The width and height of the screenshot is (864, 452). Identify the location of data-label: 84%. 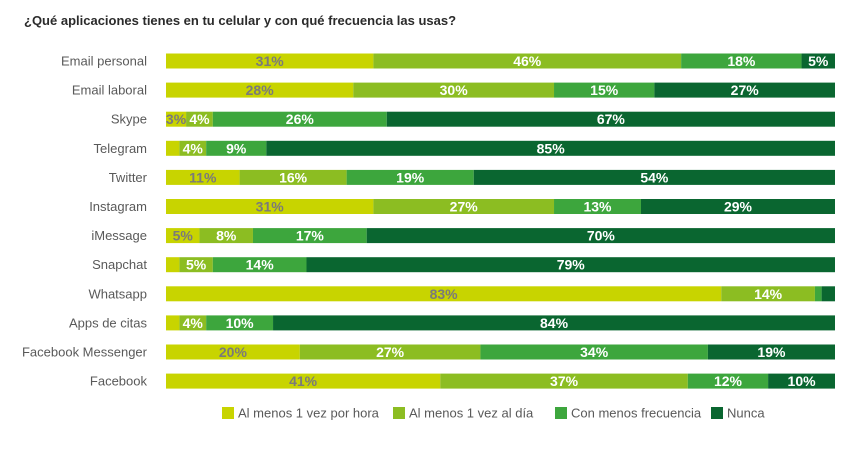
(554, 323).